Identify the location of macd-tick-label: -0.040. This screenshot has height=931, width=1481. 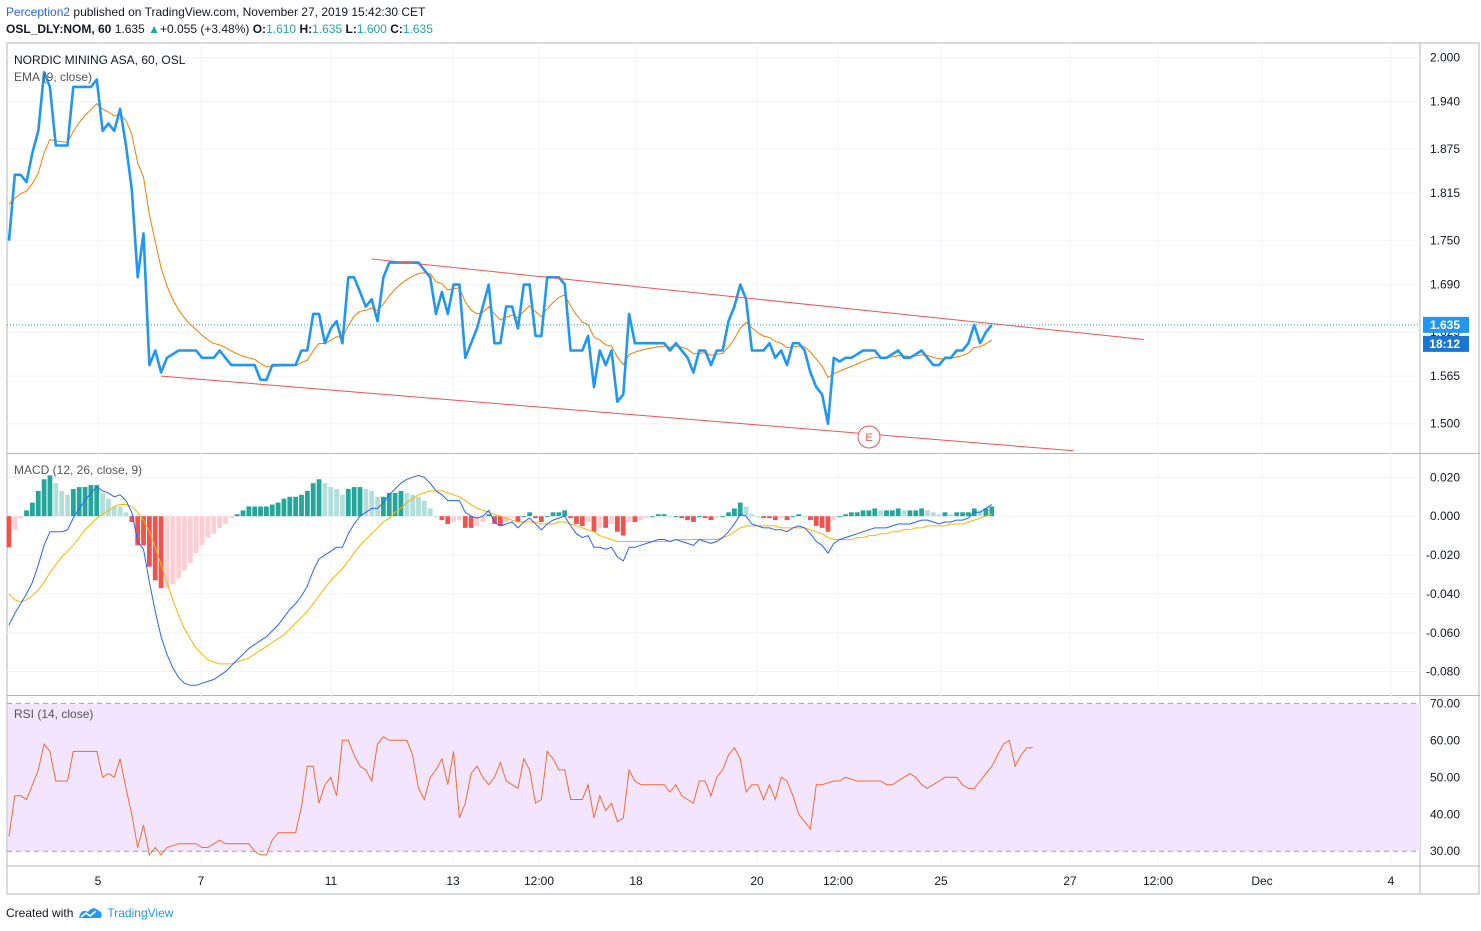
(1443, 594).